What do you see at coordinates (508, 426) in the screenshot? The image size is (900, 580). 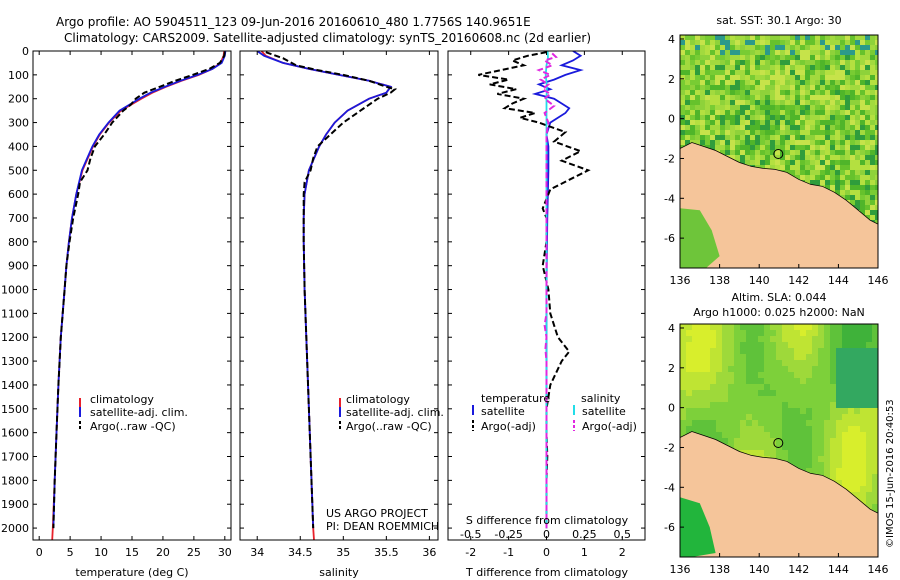 I see `legend-t-argo-label: Argo(-adj)` at bounding box center [508, 426].